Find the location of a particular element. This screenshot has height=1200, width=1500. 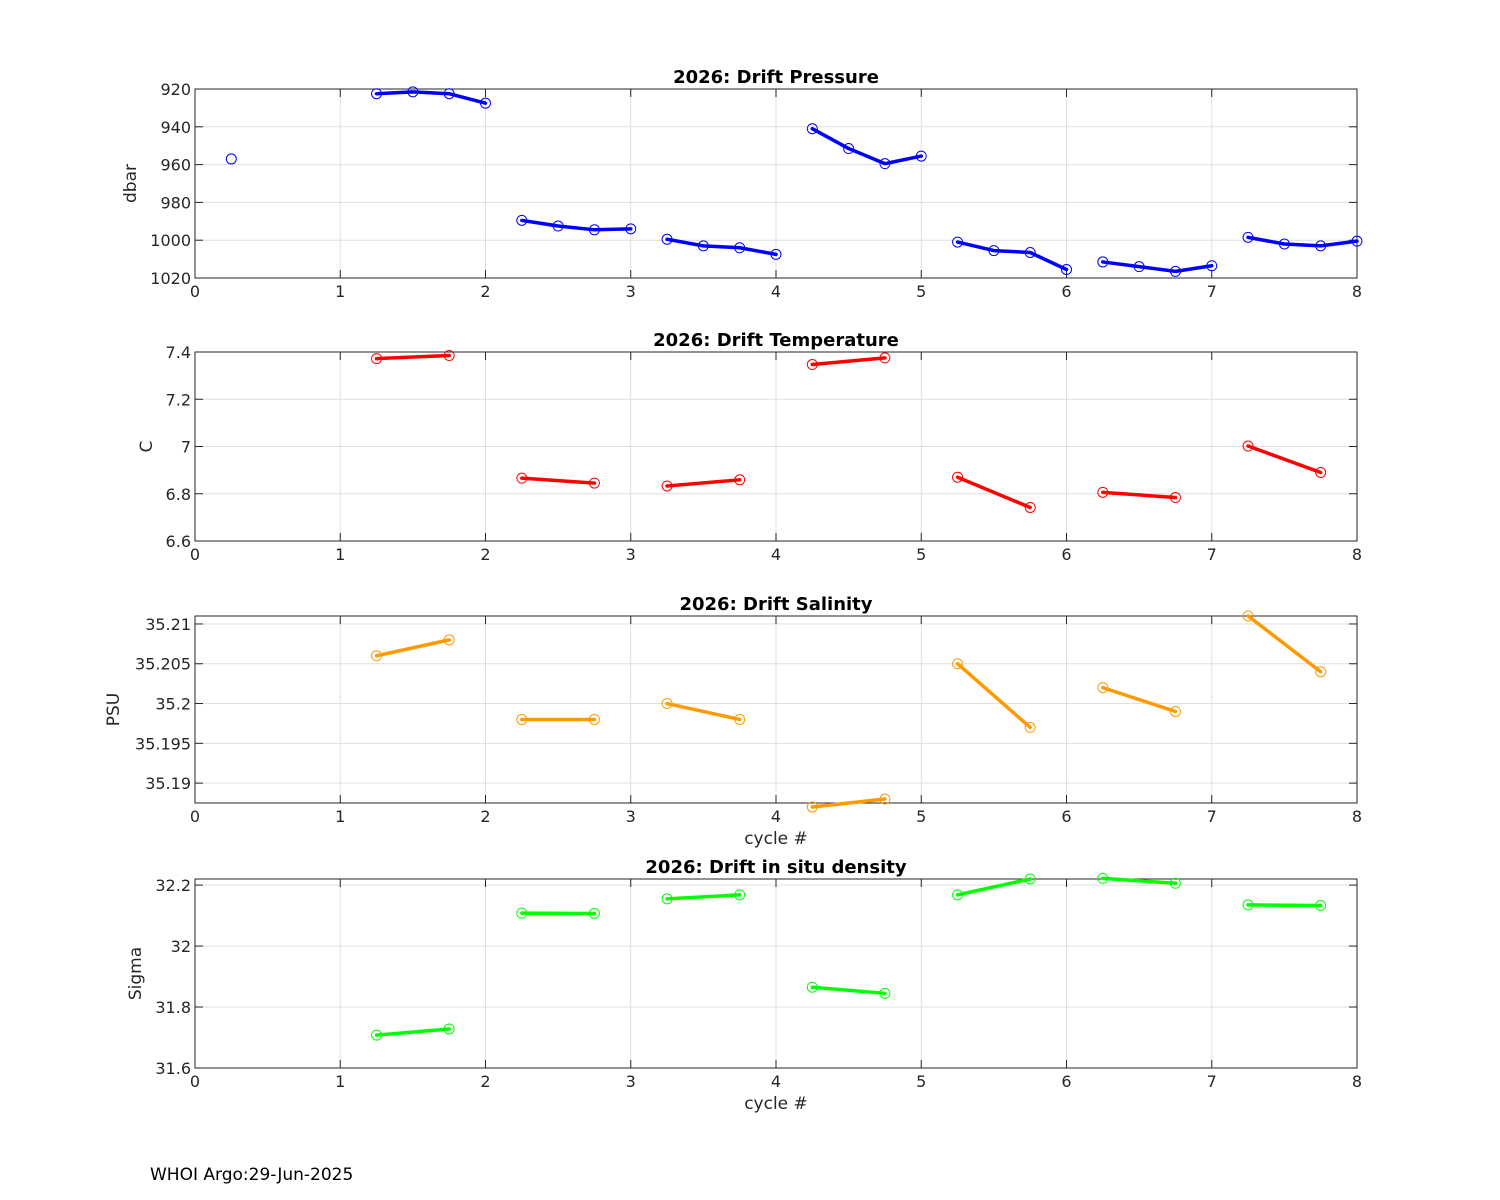

y-tick-label: 32.2 is located at coordinates (173, 885).